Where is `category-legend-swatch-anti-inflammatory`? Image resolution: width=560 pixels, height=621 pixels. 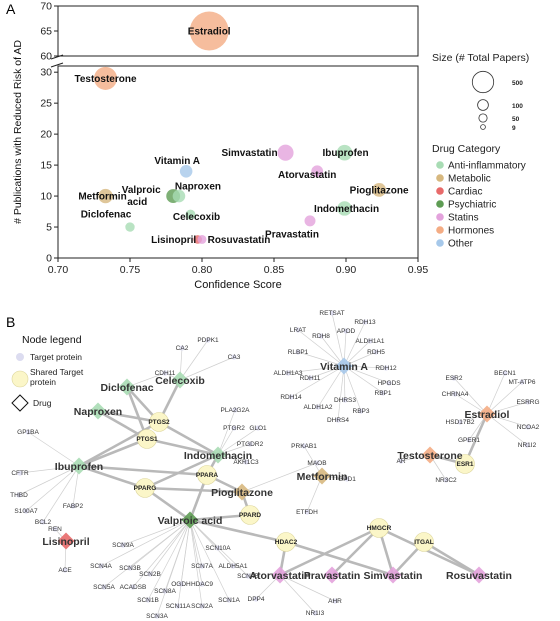 category-legend-swatch-anti-inflammatory is located at coordinates (440, 165).